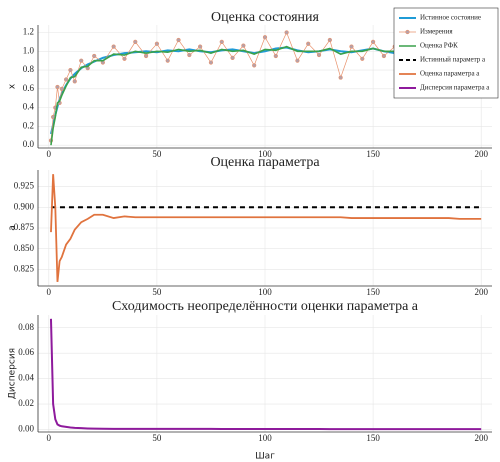 The height and width of the screenshot is (462, 500). Describe the element at coordinates (455, 88) in the screenshot. I see `legend-label: Дисперсия параметра a` at that location.